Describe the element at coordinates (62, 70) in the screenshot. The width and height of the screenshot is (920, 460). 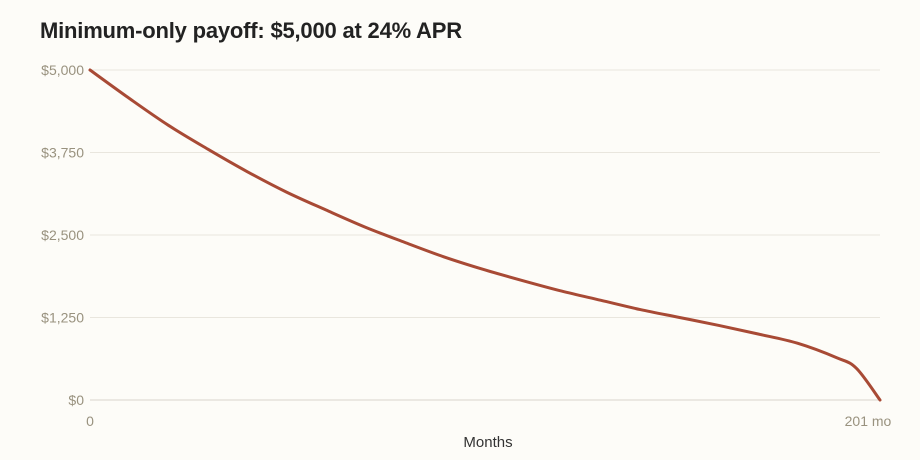
I see `y-tick-label: $5,000` at that location.